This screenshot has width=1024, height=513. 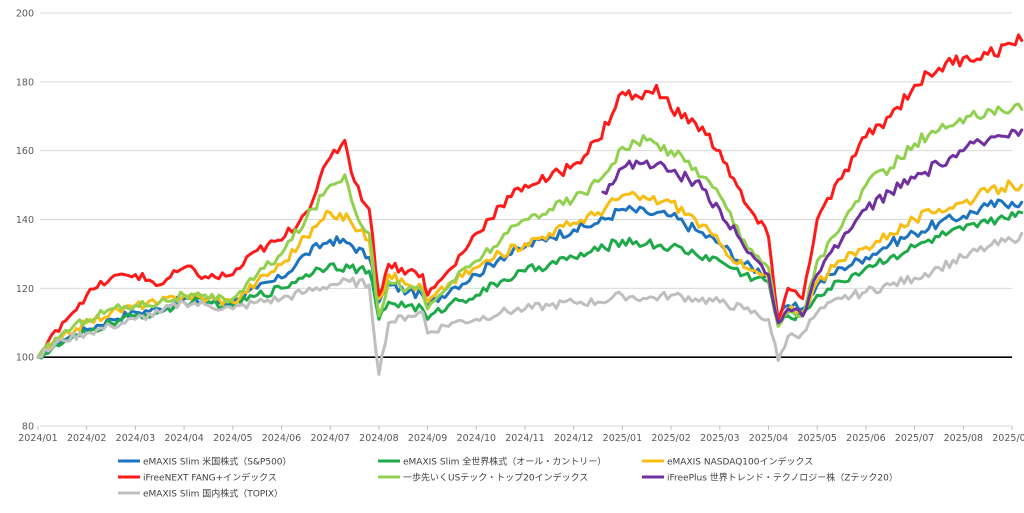 What do you see at coordinates (25, 14) in the screenshot?
I see `y-tick-label: 200` at bounding box center [25, 14].